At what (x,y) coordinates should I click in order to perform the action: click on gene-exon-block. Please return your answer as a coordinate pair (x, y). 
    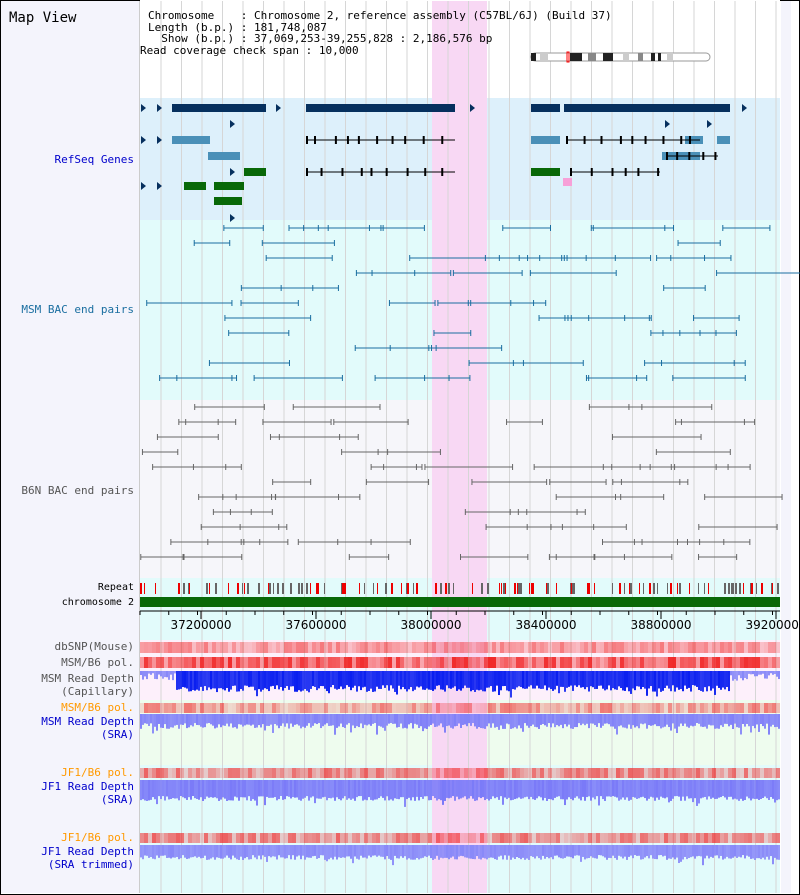
    Looking at the image, I should click on (380, 108).